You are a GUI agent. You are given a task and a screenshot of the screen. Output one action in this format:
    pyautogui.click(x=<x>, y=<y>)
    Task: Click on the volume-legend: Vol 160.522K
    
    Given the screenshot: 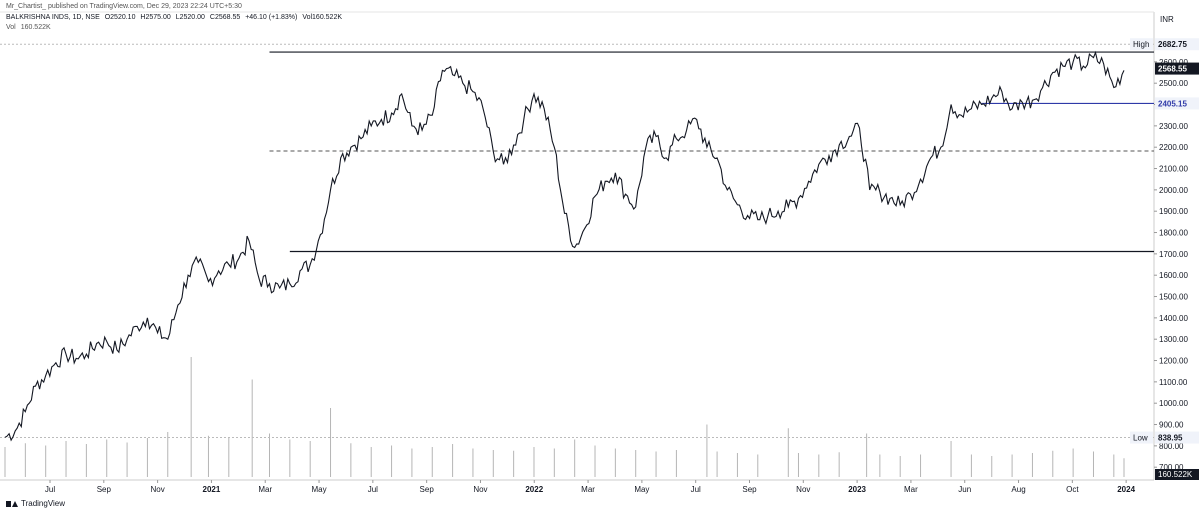 What is the action you would take?
    pyautogui.click(x=30, y=27)
    